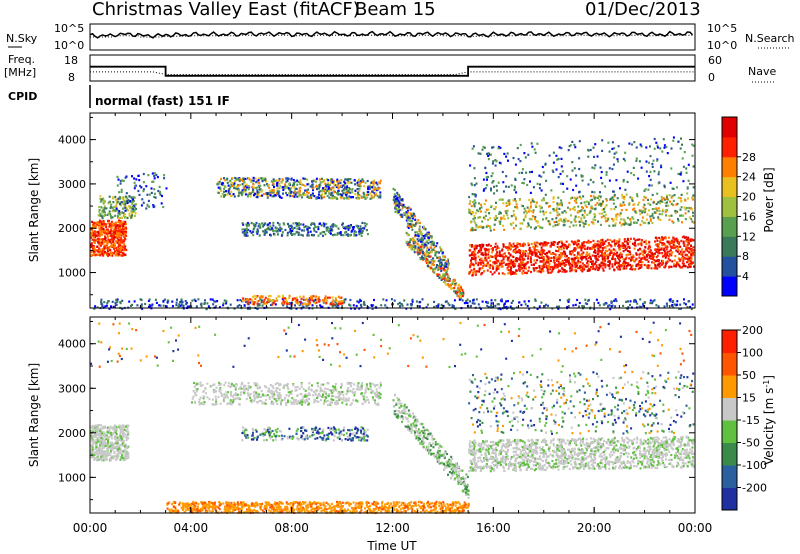 The height and width of the screenshot is (554, 800). I want to click on power-cell-1931, so click(417, 223).